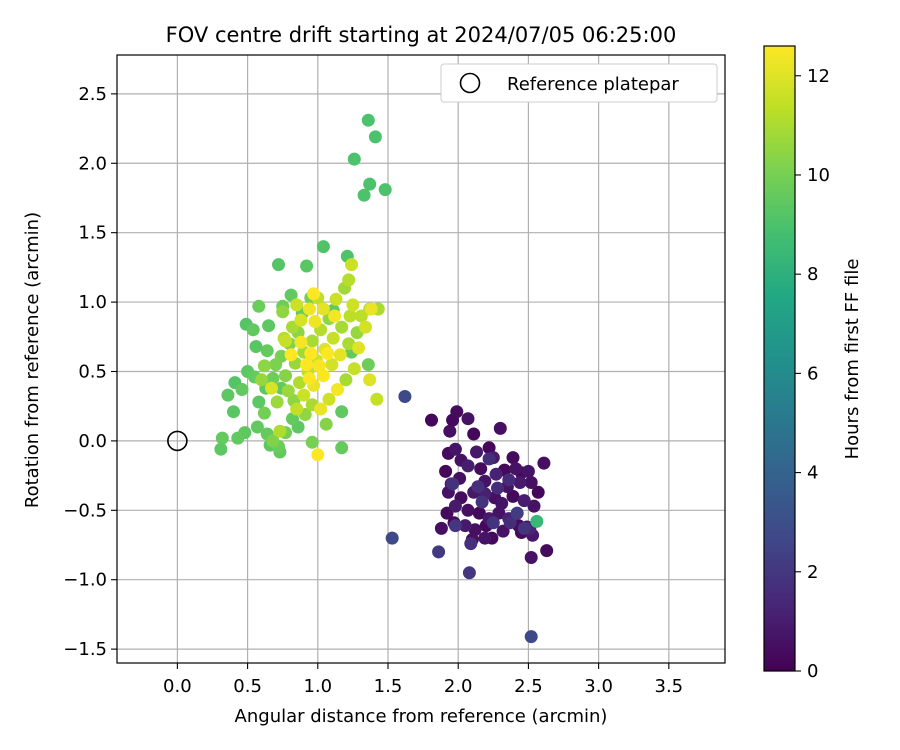 The height and width of the screenshot is (750, 900). I want to click on x-tick-label: 2.5, so click(528, 686).